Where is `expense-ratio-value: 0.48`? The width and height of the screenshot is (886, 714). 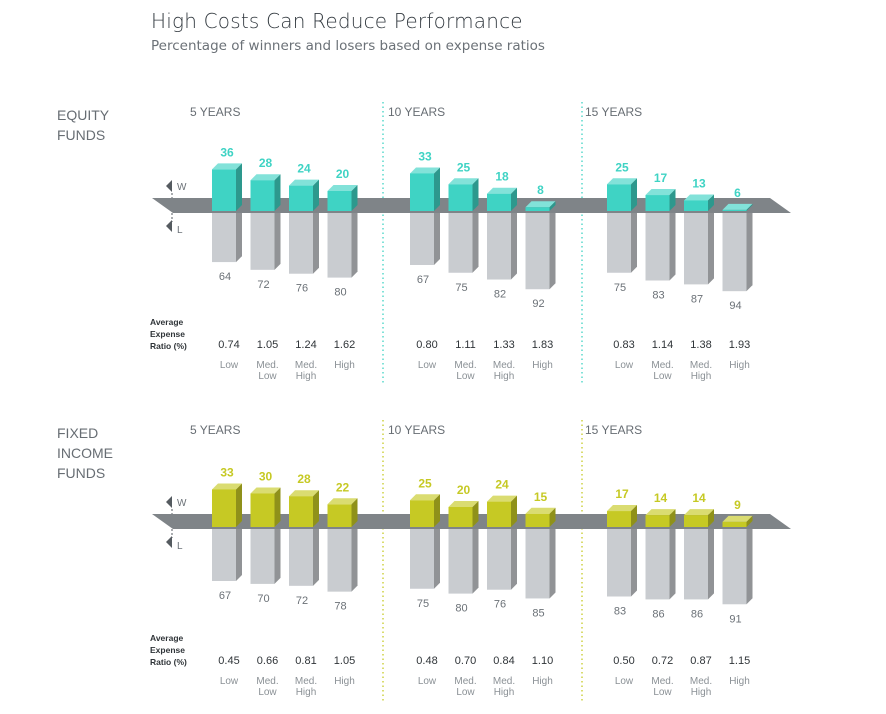 expense-ratio-value: 0.48 is located at coordinates (426, 661).